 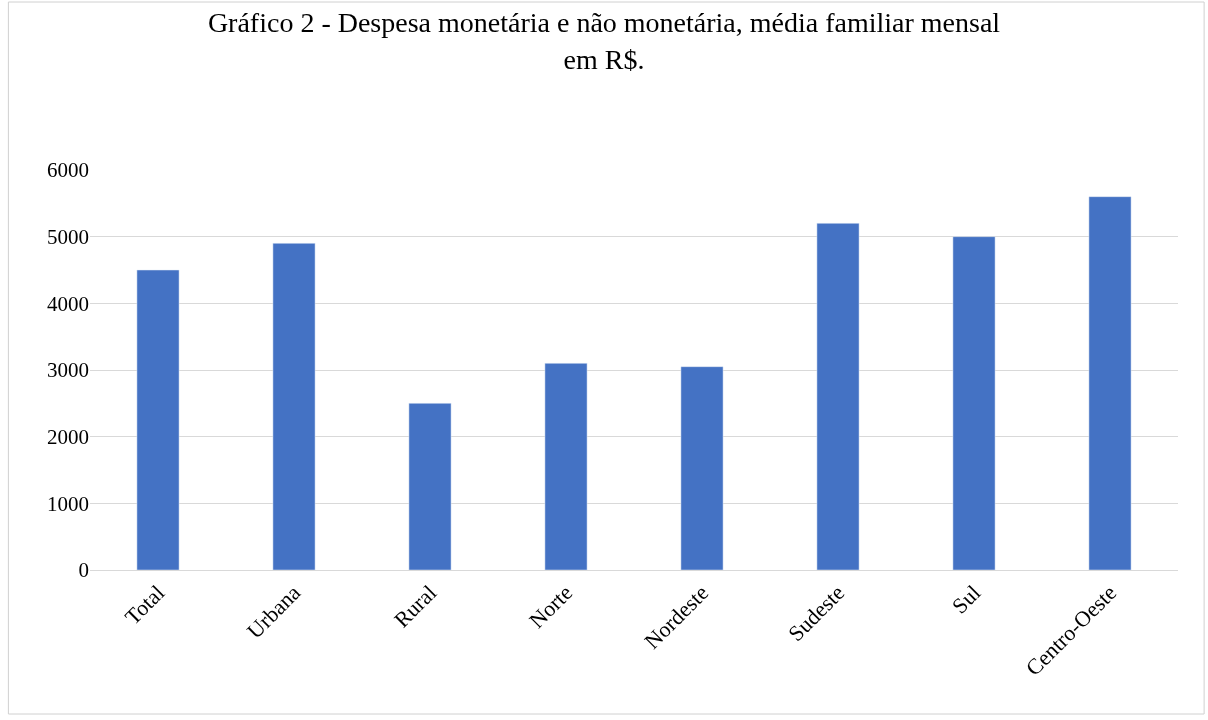 I want to click on y-tick-label: 2000, so click(x=68, y=437).